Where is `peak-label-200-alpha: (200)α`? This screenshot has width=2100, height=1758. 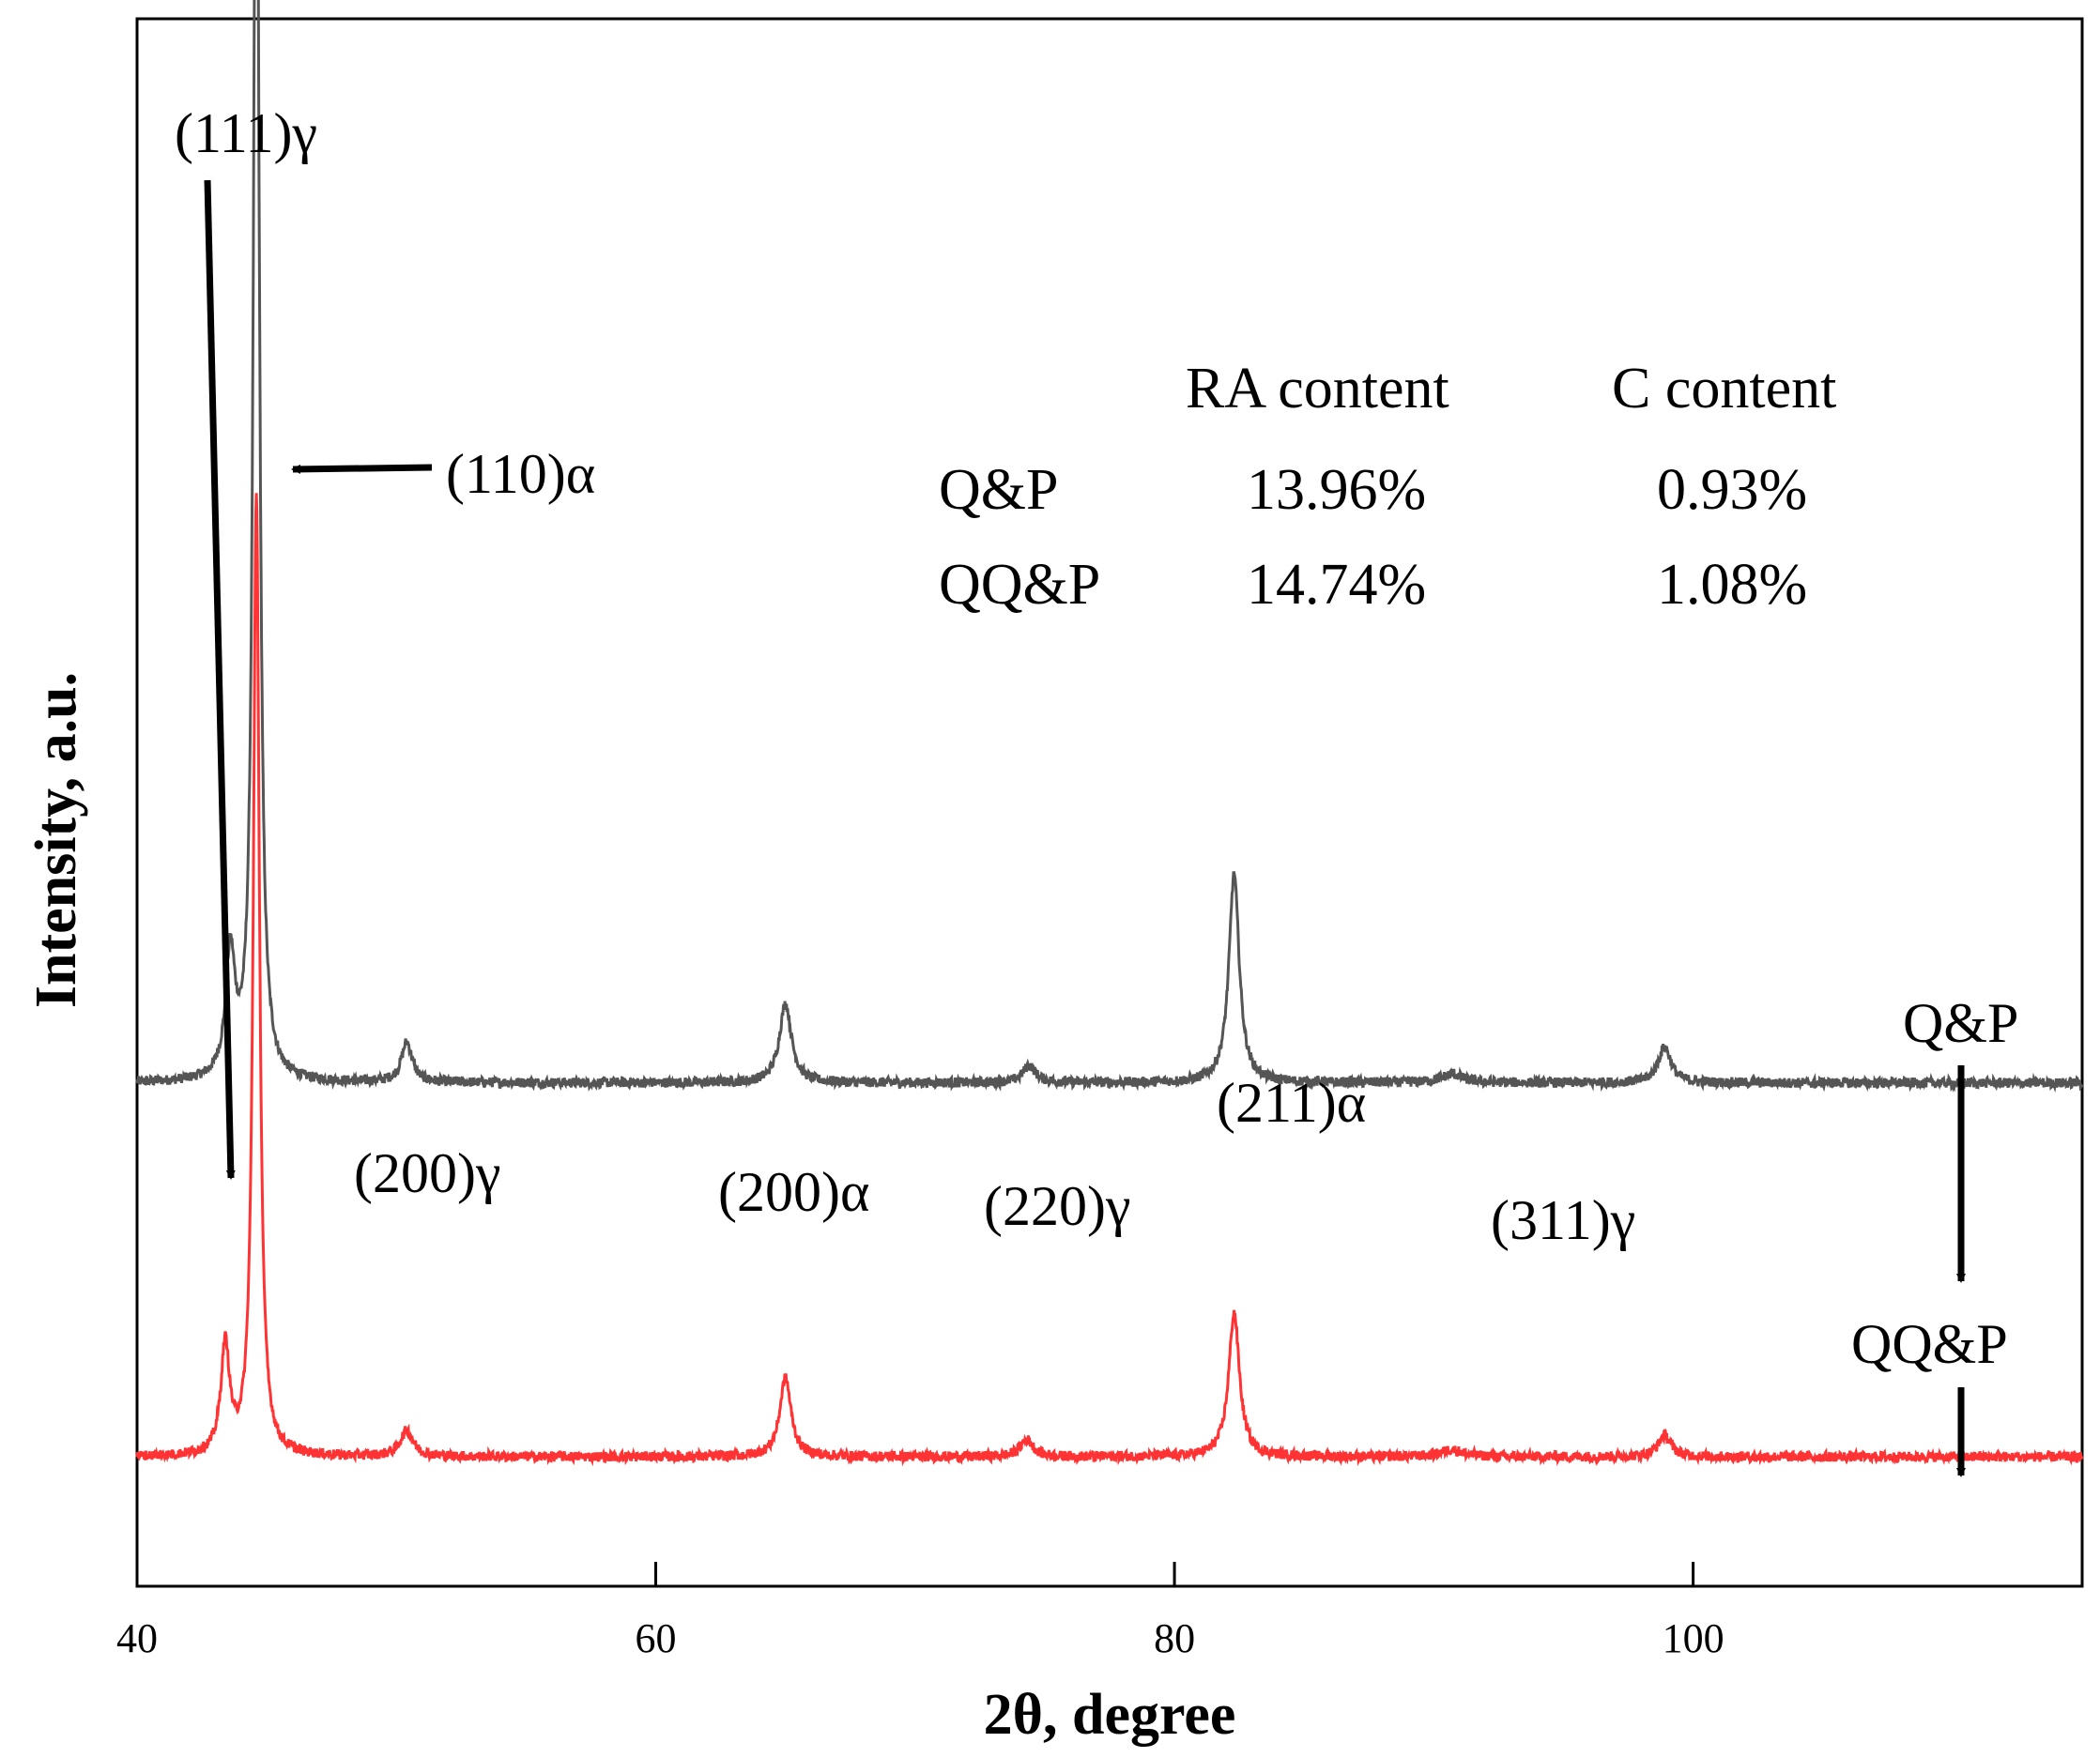
peak-label-200-alpha: (200)α is located at coordinates (793, 1192).